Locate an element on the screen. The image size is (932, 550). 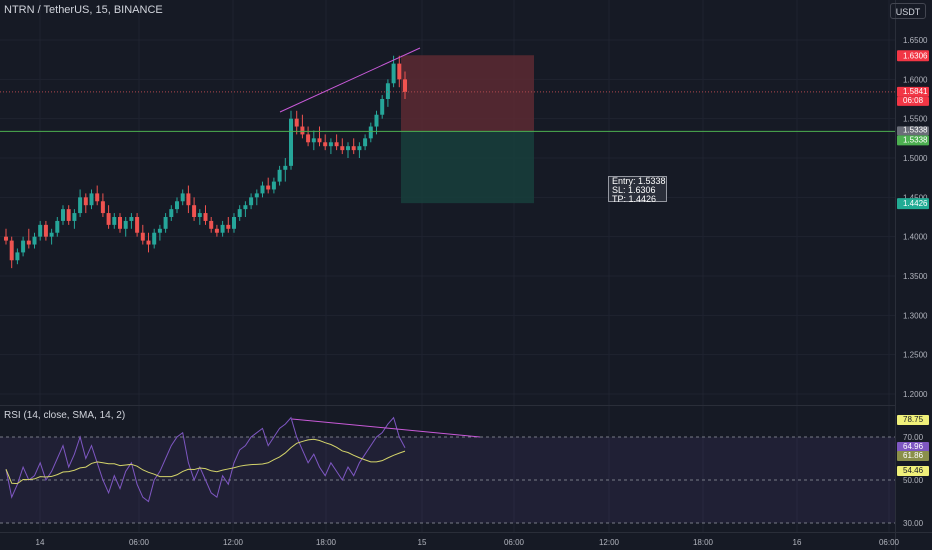
risk-zone is located at coordinates (467, 93).